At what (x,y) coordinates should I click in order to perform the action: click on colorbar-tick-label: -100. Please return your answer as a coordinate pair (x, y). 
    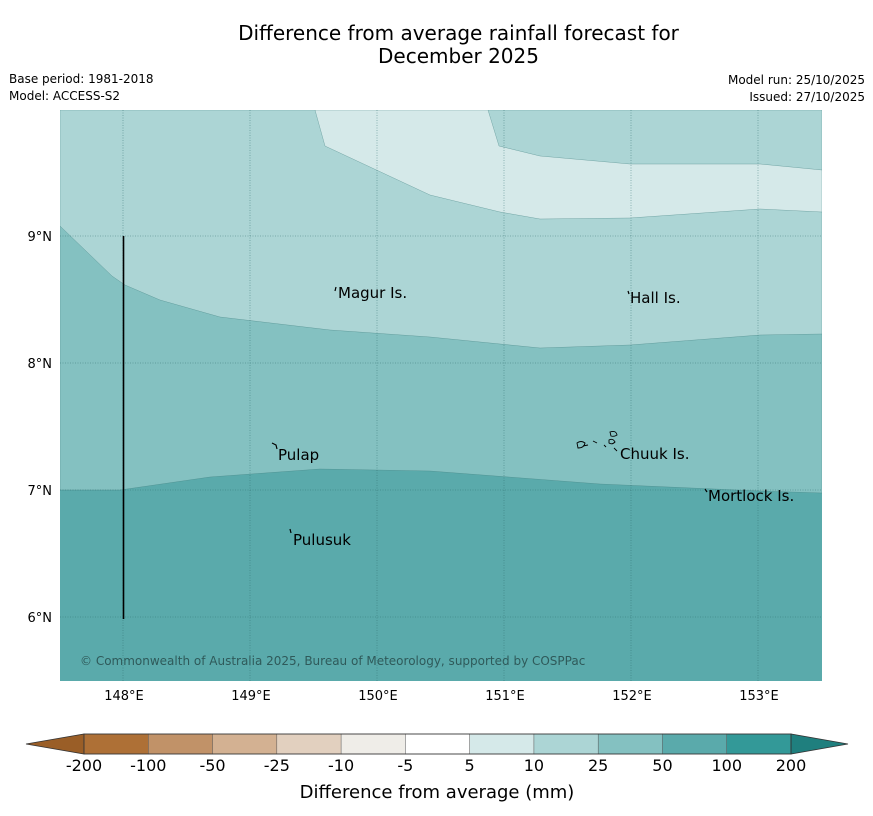
    Looking at the image, I should click on (148, 765).